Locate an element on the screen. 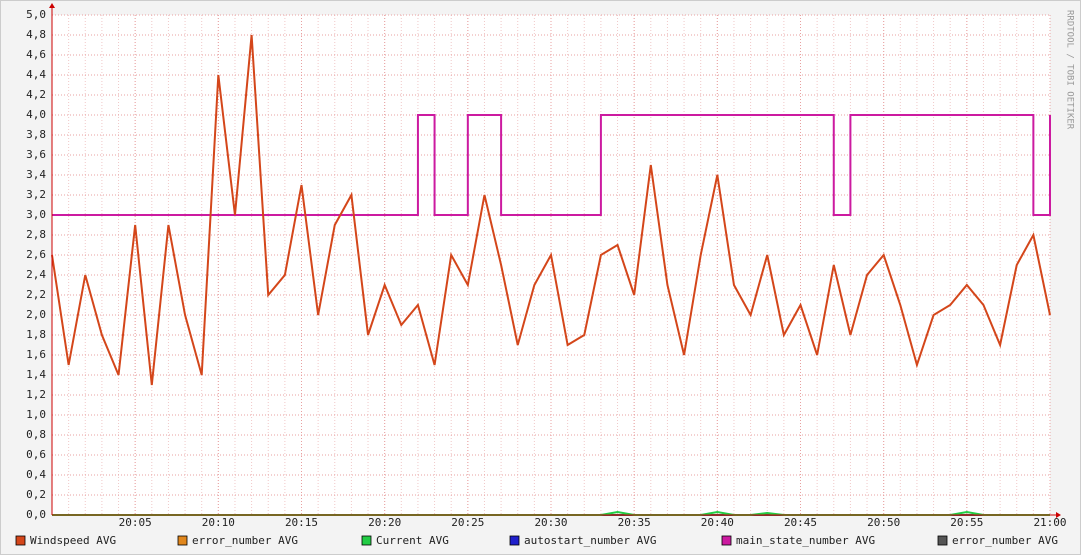 Image resolution: width=1081 pixels, height=555 pixels. y-tick-label: 1,2 is located at coordinates (36, 394).